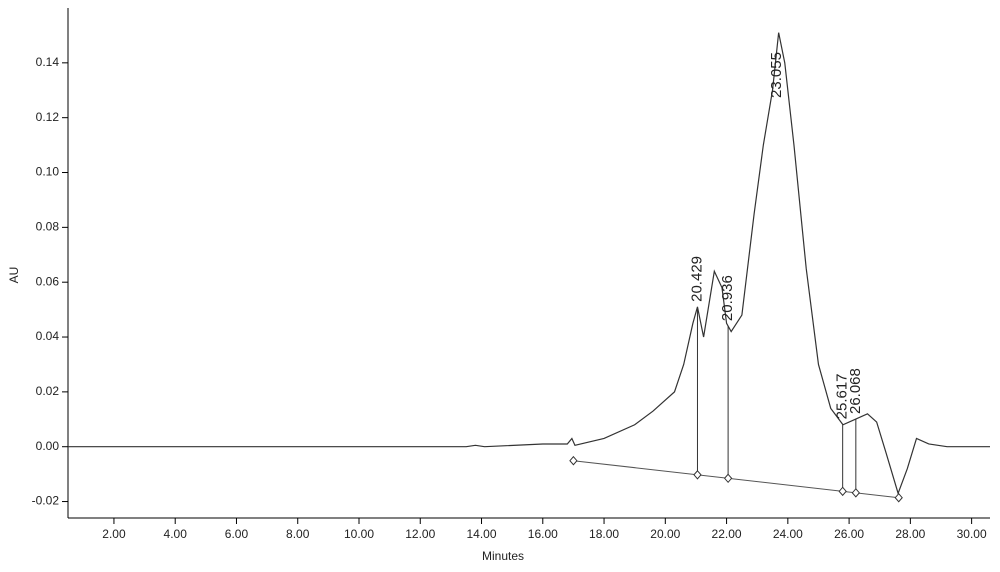 The width and height of the screenshot is (1000, 572). What do you see at coordinates (48, 446) in the screenshot?
I see `y-tick-label: 0.00` at bounding box center [48, 446].